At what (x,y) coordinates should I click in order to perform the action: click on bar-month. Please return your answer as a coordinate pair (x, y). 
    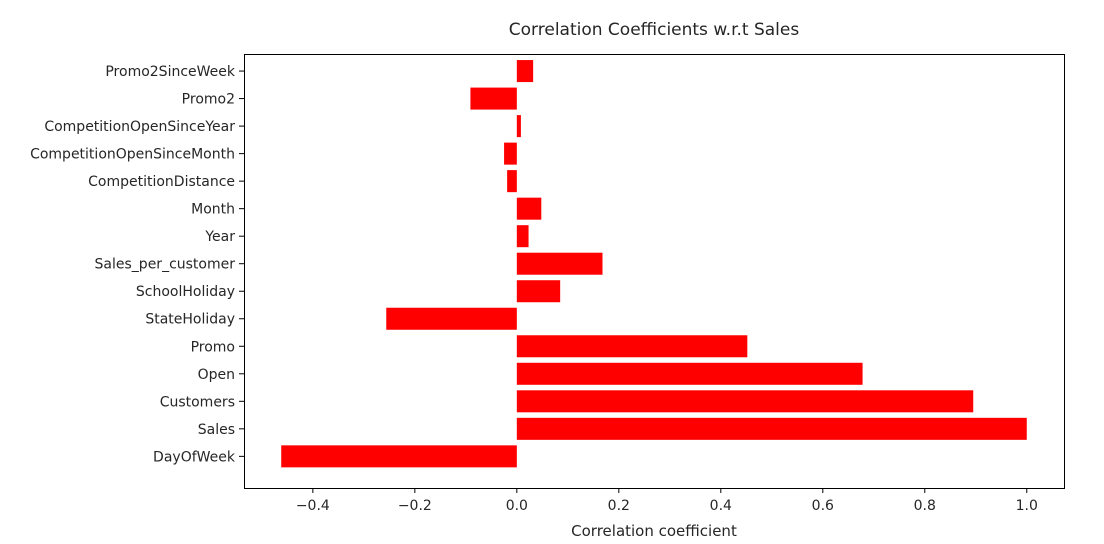
    Looking at the image, I should click on (529, 208).